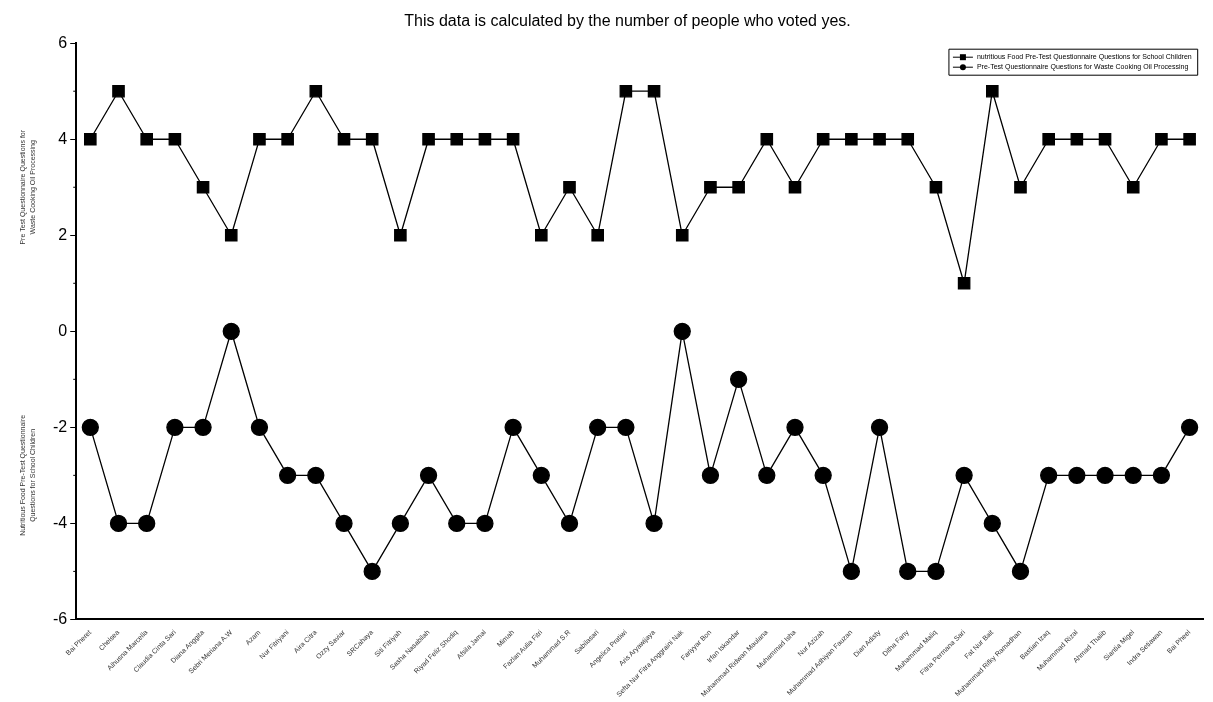  Describe the element at coordinates (60, 426) in the screenshot. I see `y-tick-label: -2` at that location.